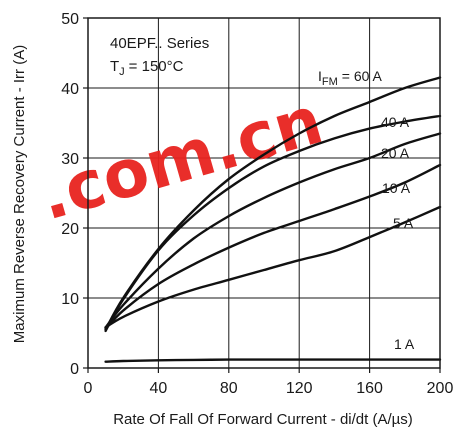  Describe the element at coordinates (273, 360) in the screenshot. I see `series-line-1a` at that location.